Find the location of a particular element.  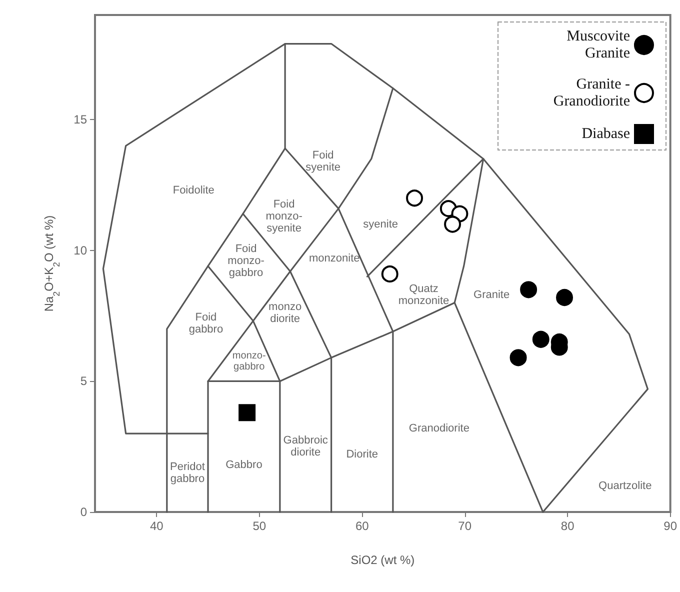

annotation: Diorite is located at coordinates (362, 454).